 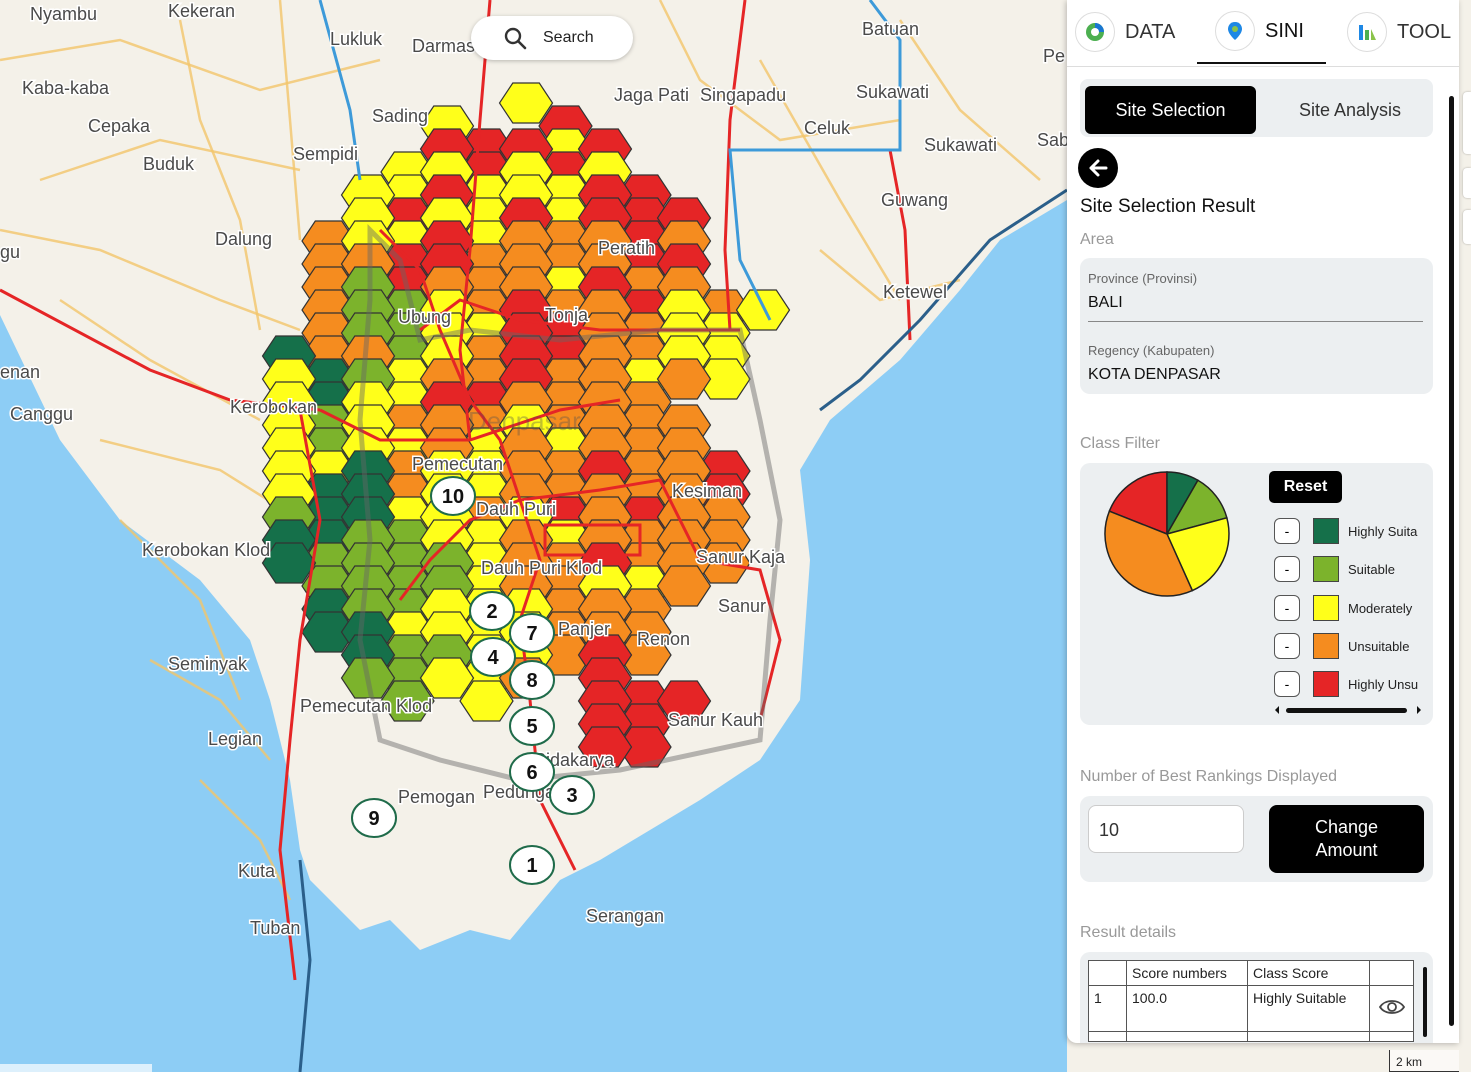 What do you see at coordinates (325, 154) in the screenshot?
I see `place-label: Sempidi` at bounding box center [325, 154].